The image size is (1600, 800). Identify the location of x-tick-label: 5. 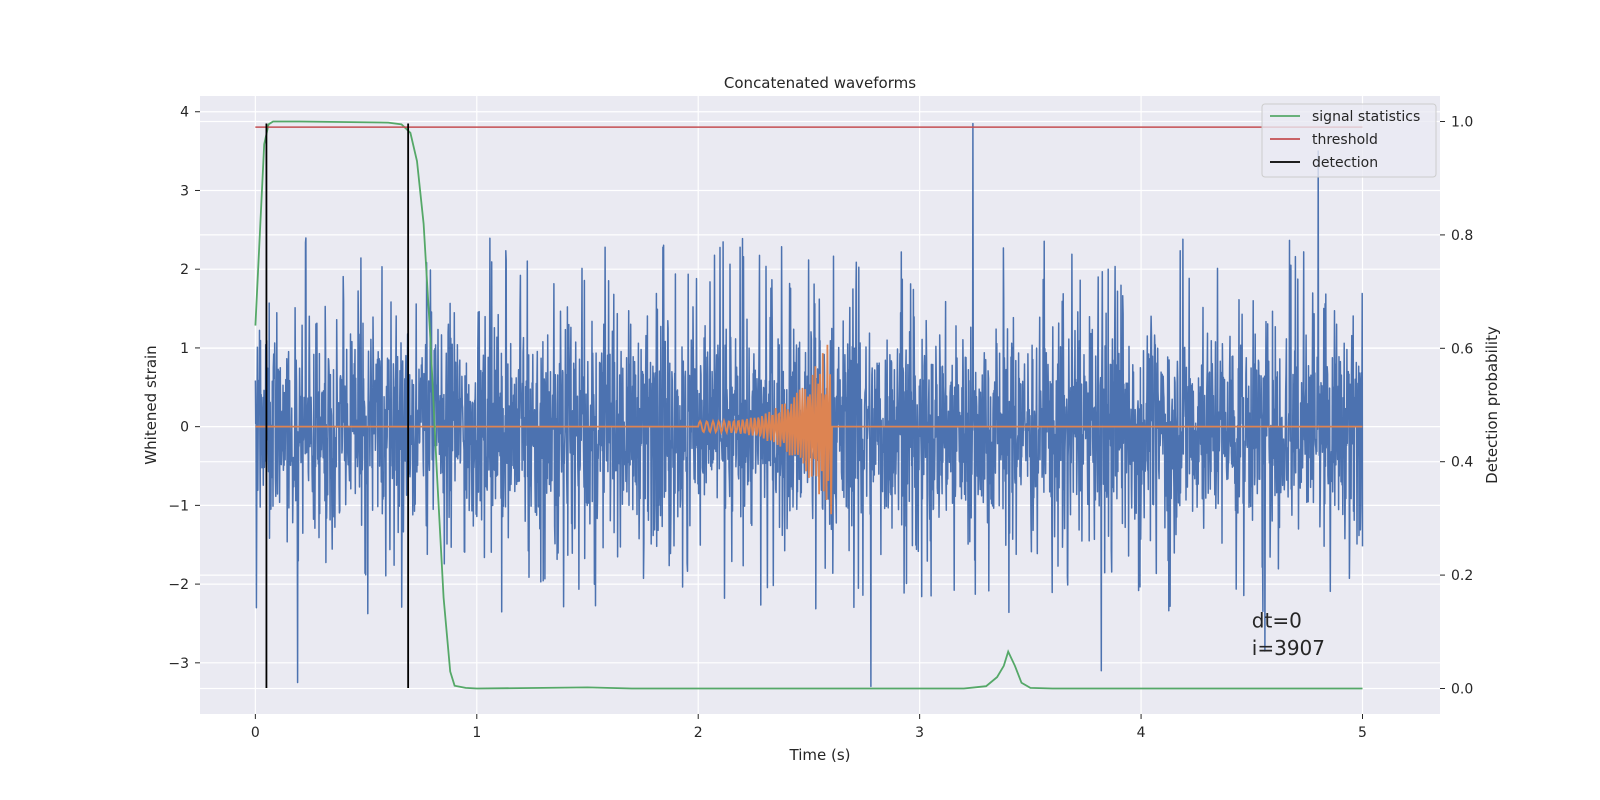
(1362, 733).